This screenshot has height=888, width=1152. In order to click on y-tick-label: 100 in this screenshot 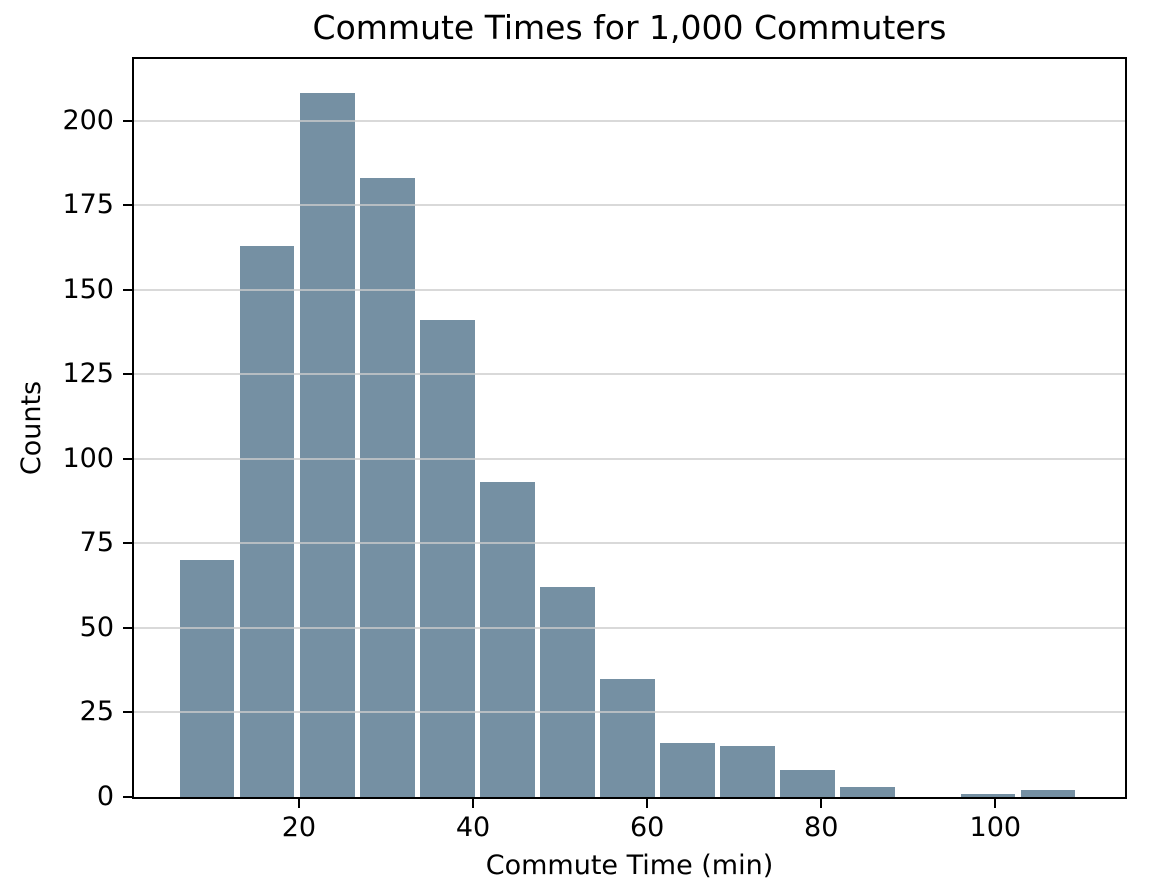, I will do `click(88, 458)`.